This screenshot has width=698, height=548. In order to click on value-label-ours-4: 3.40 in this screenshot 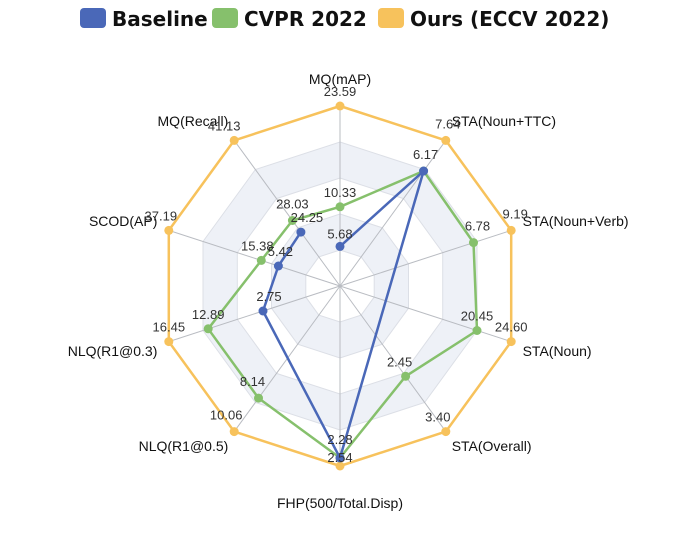, I will do `click(437, 417)`.